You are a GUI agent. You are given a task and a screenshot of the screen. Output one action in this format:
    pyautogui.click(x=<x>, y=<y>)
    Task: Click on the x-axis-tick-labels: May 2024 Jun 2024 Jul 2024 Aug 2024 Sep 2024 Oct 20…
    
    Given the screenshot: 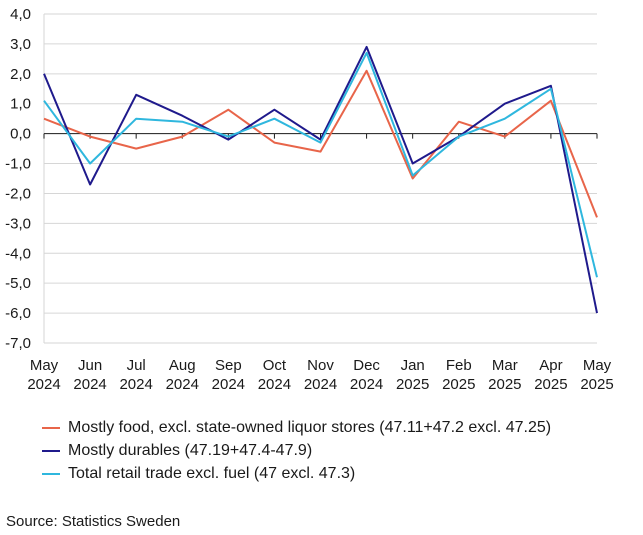 What is the action you would take?
    pyautogui.click(x=320, y=375)
    